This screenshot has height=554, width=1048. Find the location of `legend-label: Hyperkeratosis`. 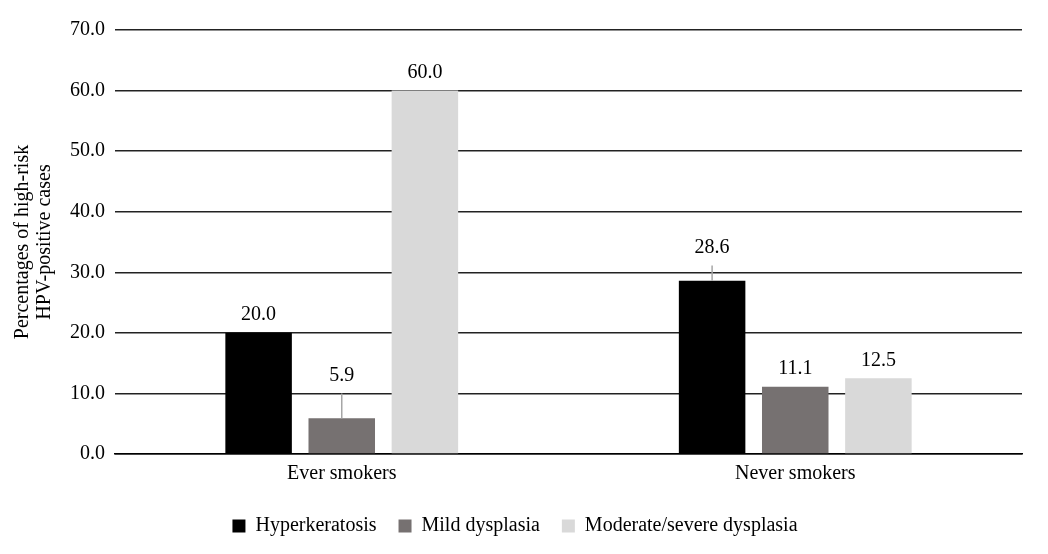

legend-label: Hyperkeratosis is located at coordinates (316, 525).